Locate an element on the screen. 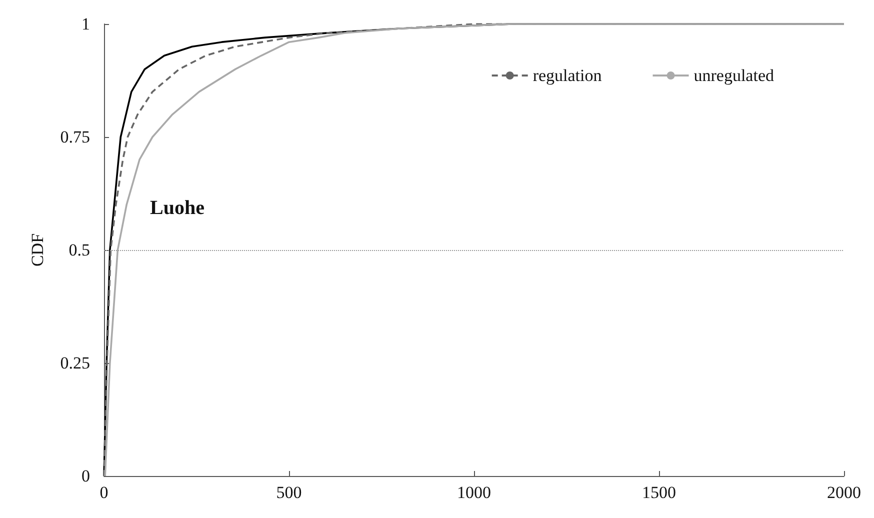 The image size is (874, 518). y-tick-label: 0.5 is located at coordinates (79, 250).